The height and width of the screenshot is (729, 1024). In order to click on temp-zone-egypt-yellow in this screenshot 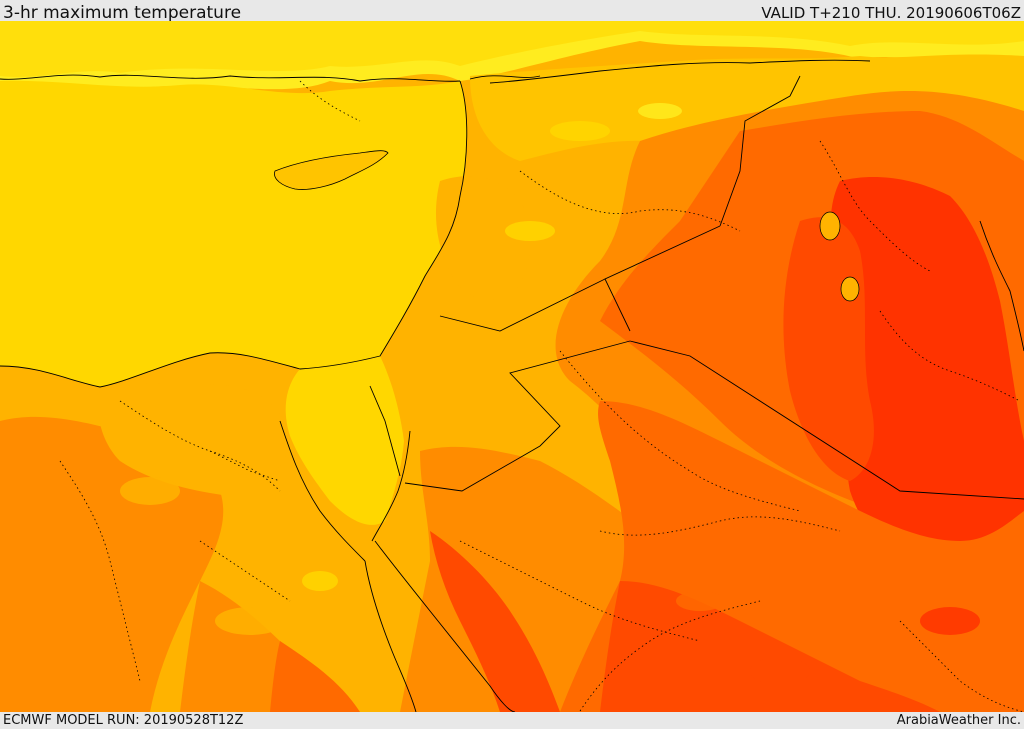, I will do `click(194, 439)`.